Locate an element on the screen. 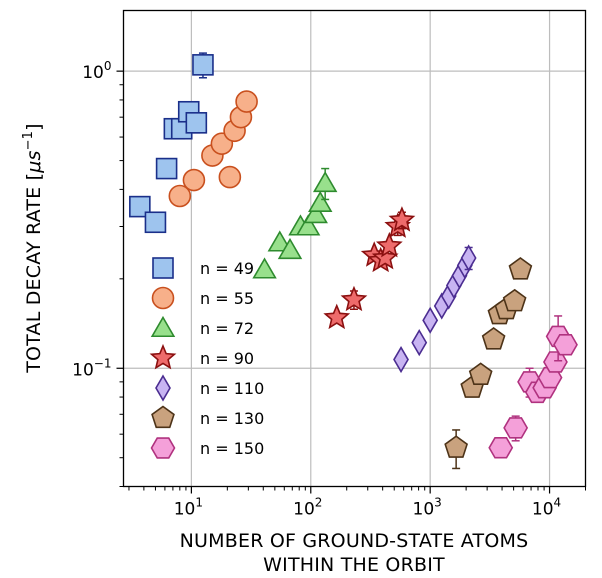 The image size is (602, 578). y-axis-title: TOTAL DECAY RATE [μs−1] is located at coordinates (33, 248).